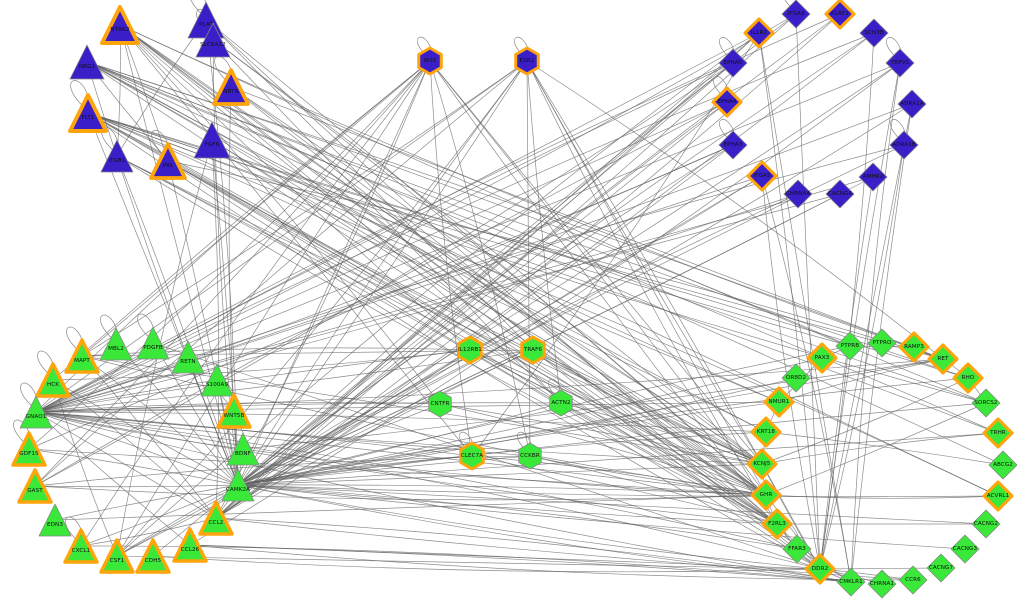 The image size is (1027, 600). What do you see at coordinates (913, 580) in the screenshot?
I see `graph-node-ccr6: CCR6` at bounding box center [913, 580].